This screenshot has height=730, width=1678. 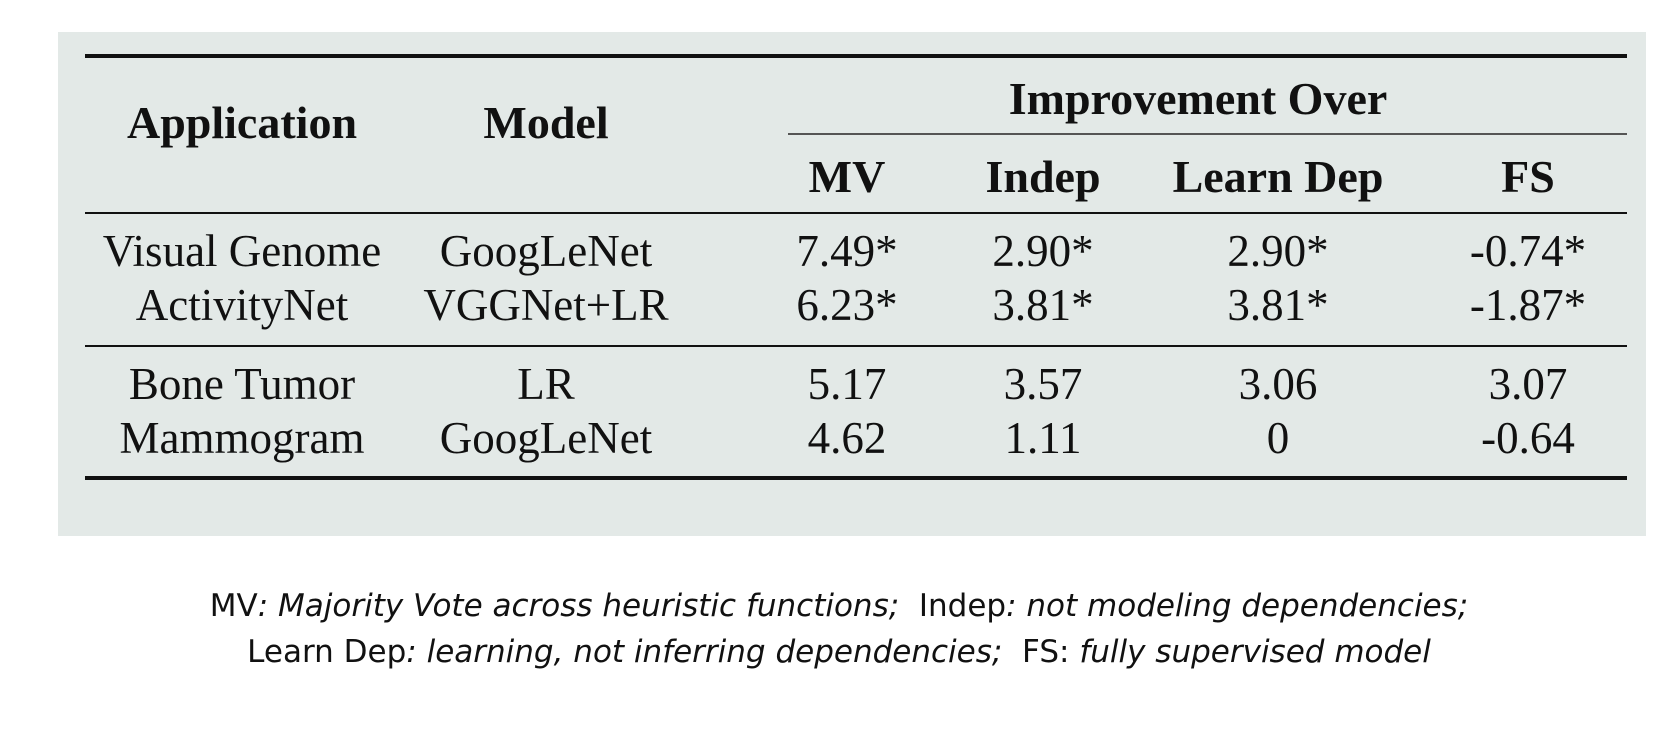 I want to click on cell-model: VGGNet+LR, so click(x=546, y=305).